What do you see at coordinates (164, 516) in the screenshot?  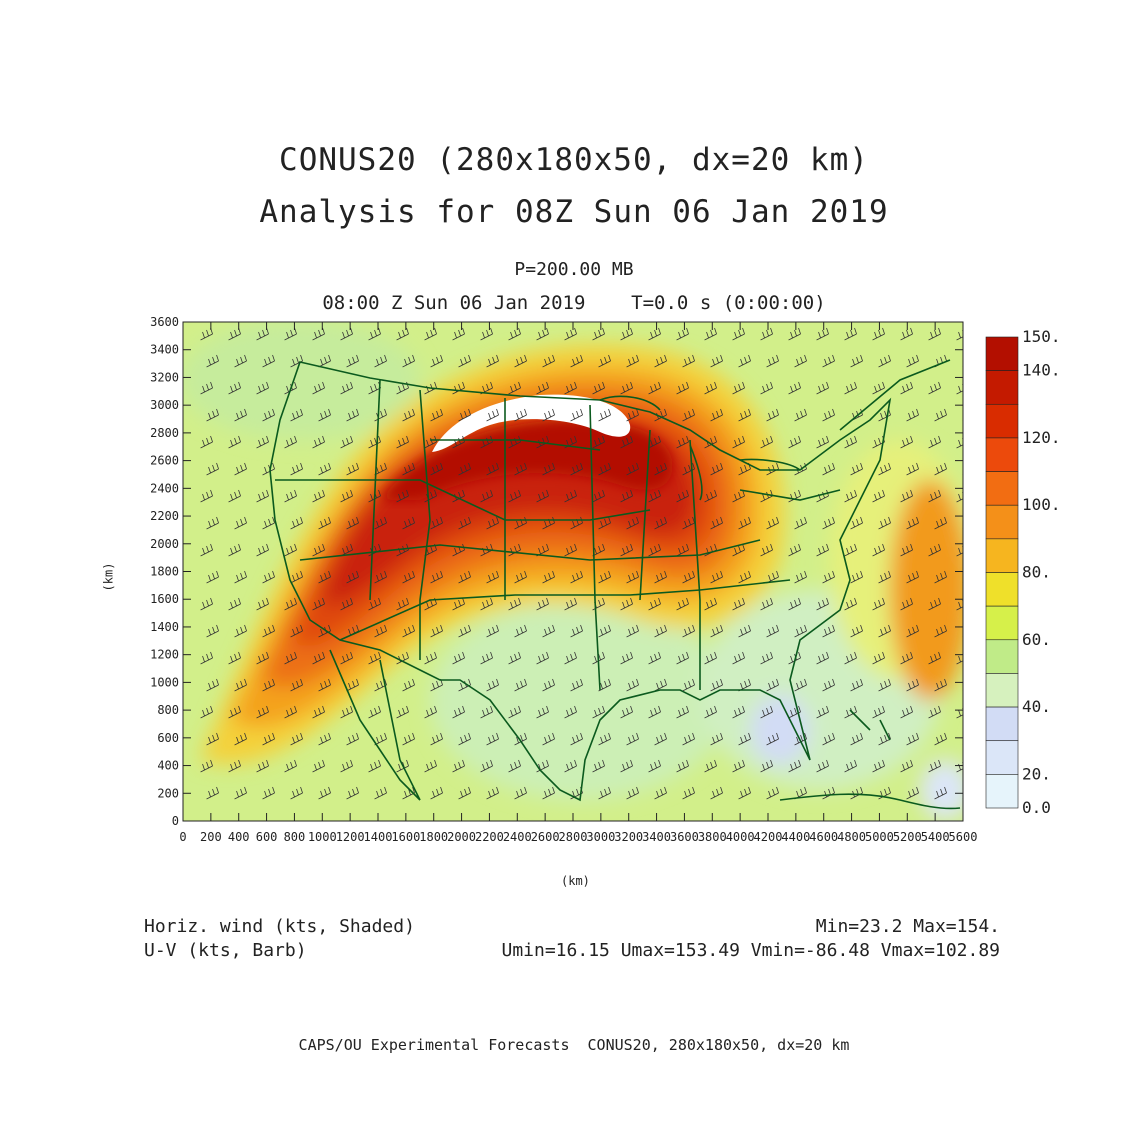 I see `y-tick-label: 2200` at bounding box center [164, 516].